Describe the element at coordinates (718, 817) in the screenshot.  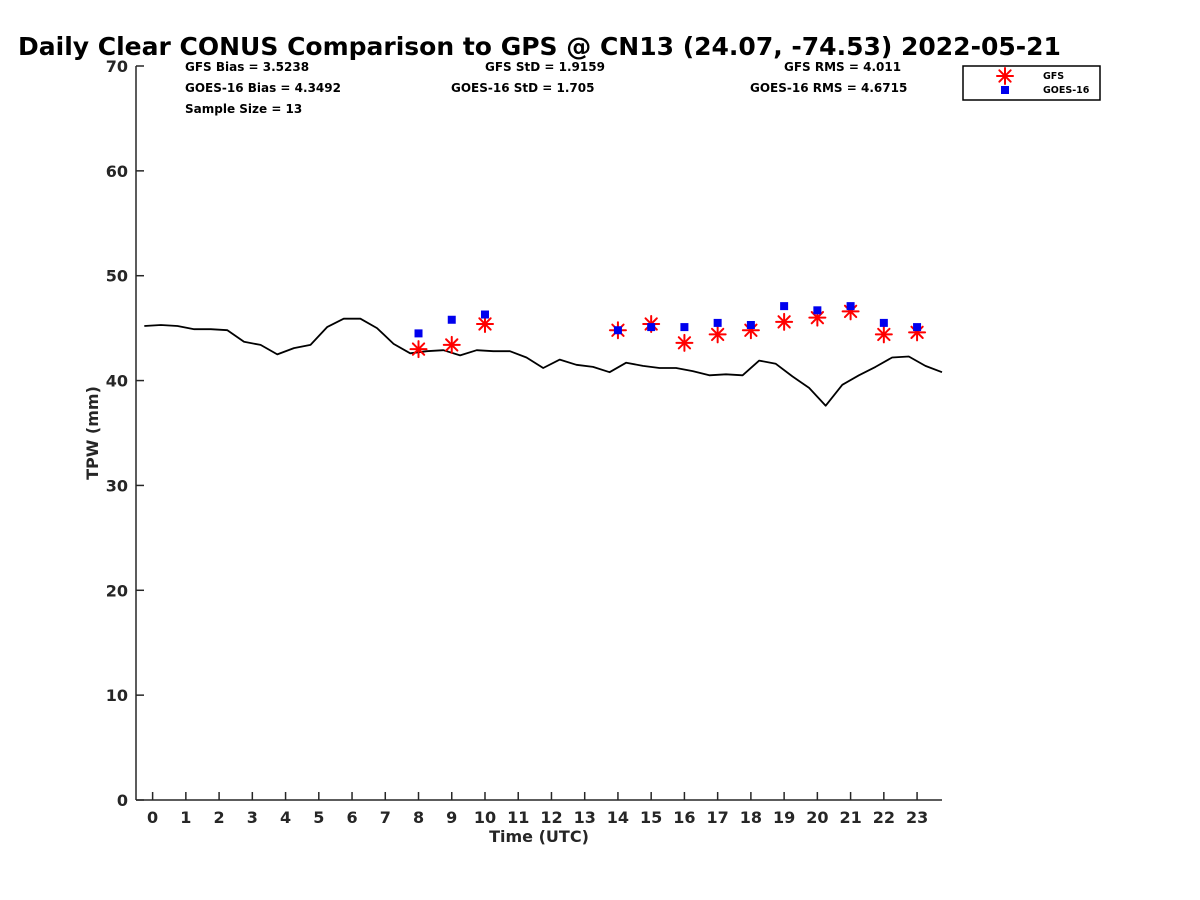
I see `x-tick-label: 17` at that location.